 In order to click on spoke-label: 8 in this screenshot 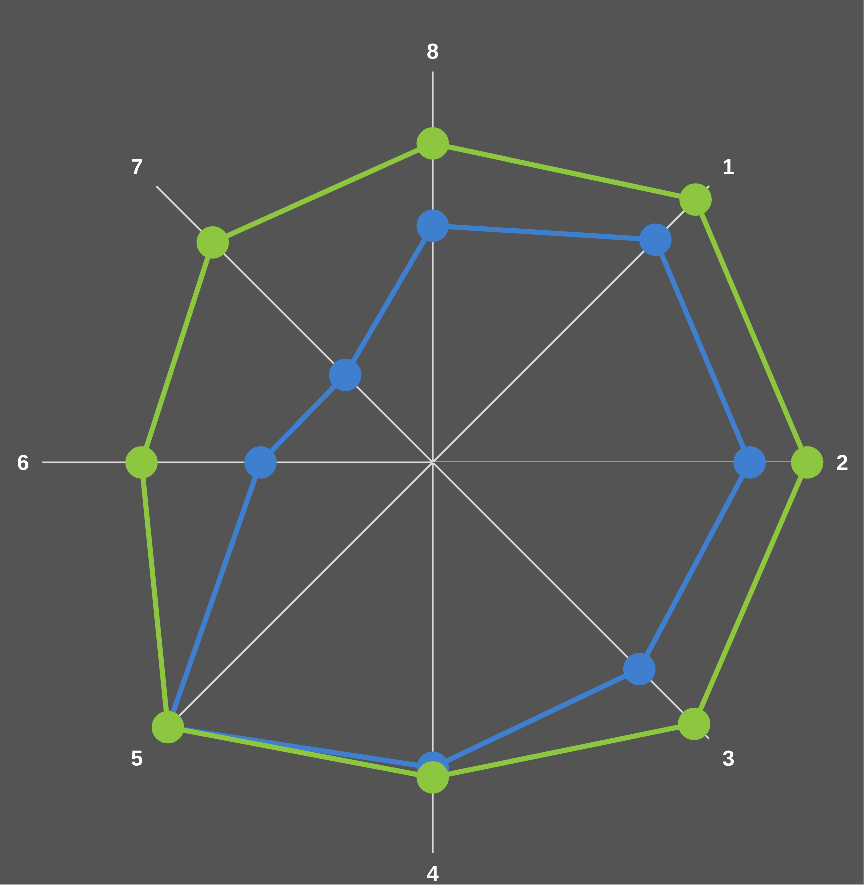, I will do `click(433, 52)`.